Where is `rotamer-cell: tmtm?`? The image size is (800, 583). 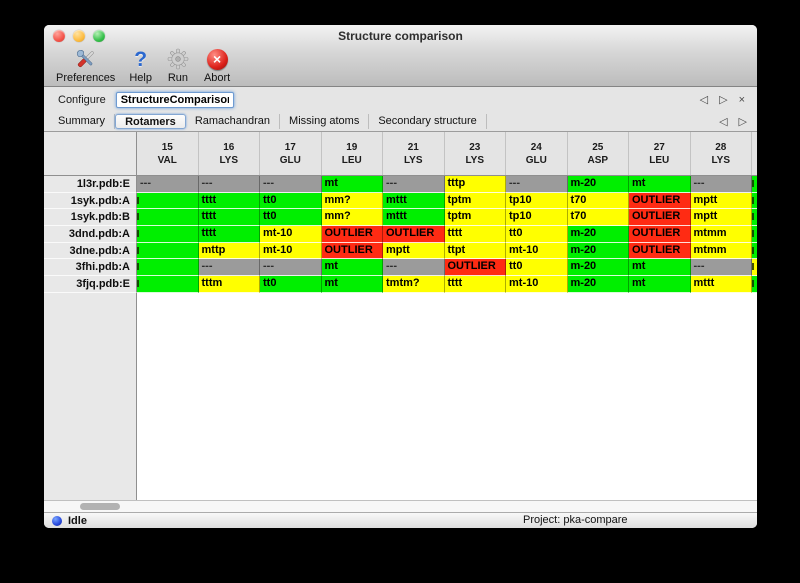
rotamer-cell: tmtm? is located at coordinates (414, 284).